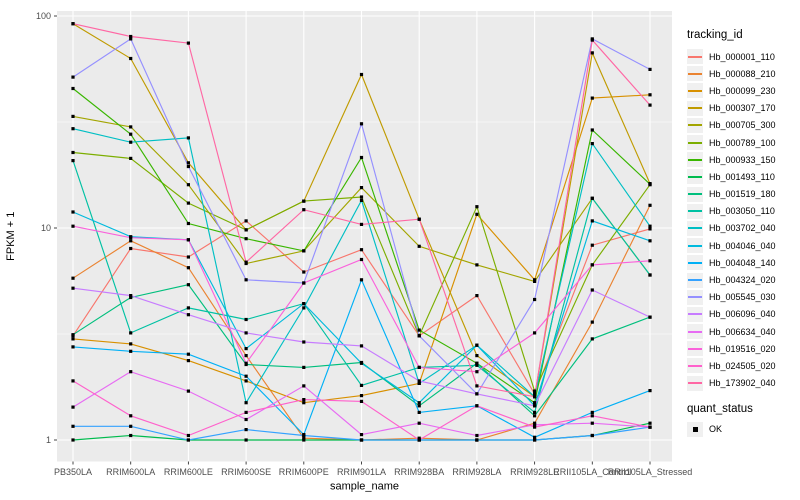 The image size is (800, 500). I want to click on legend-entry-label: Hb_000789_100, so click(742, 142).